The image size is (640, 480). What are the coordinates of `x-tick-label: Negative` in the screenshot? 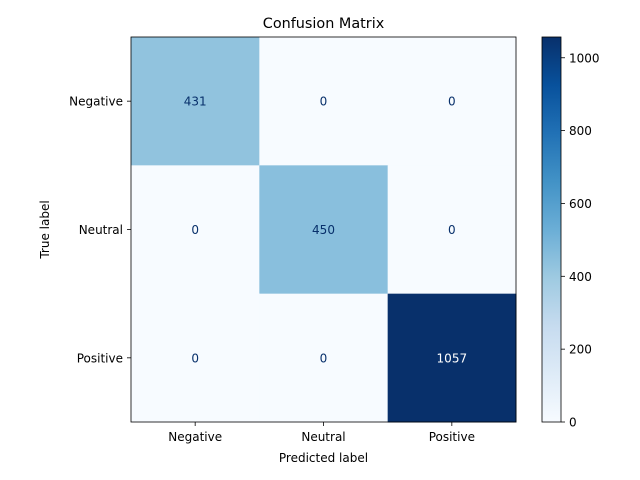 It's located at (195, 437).